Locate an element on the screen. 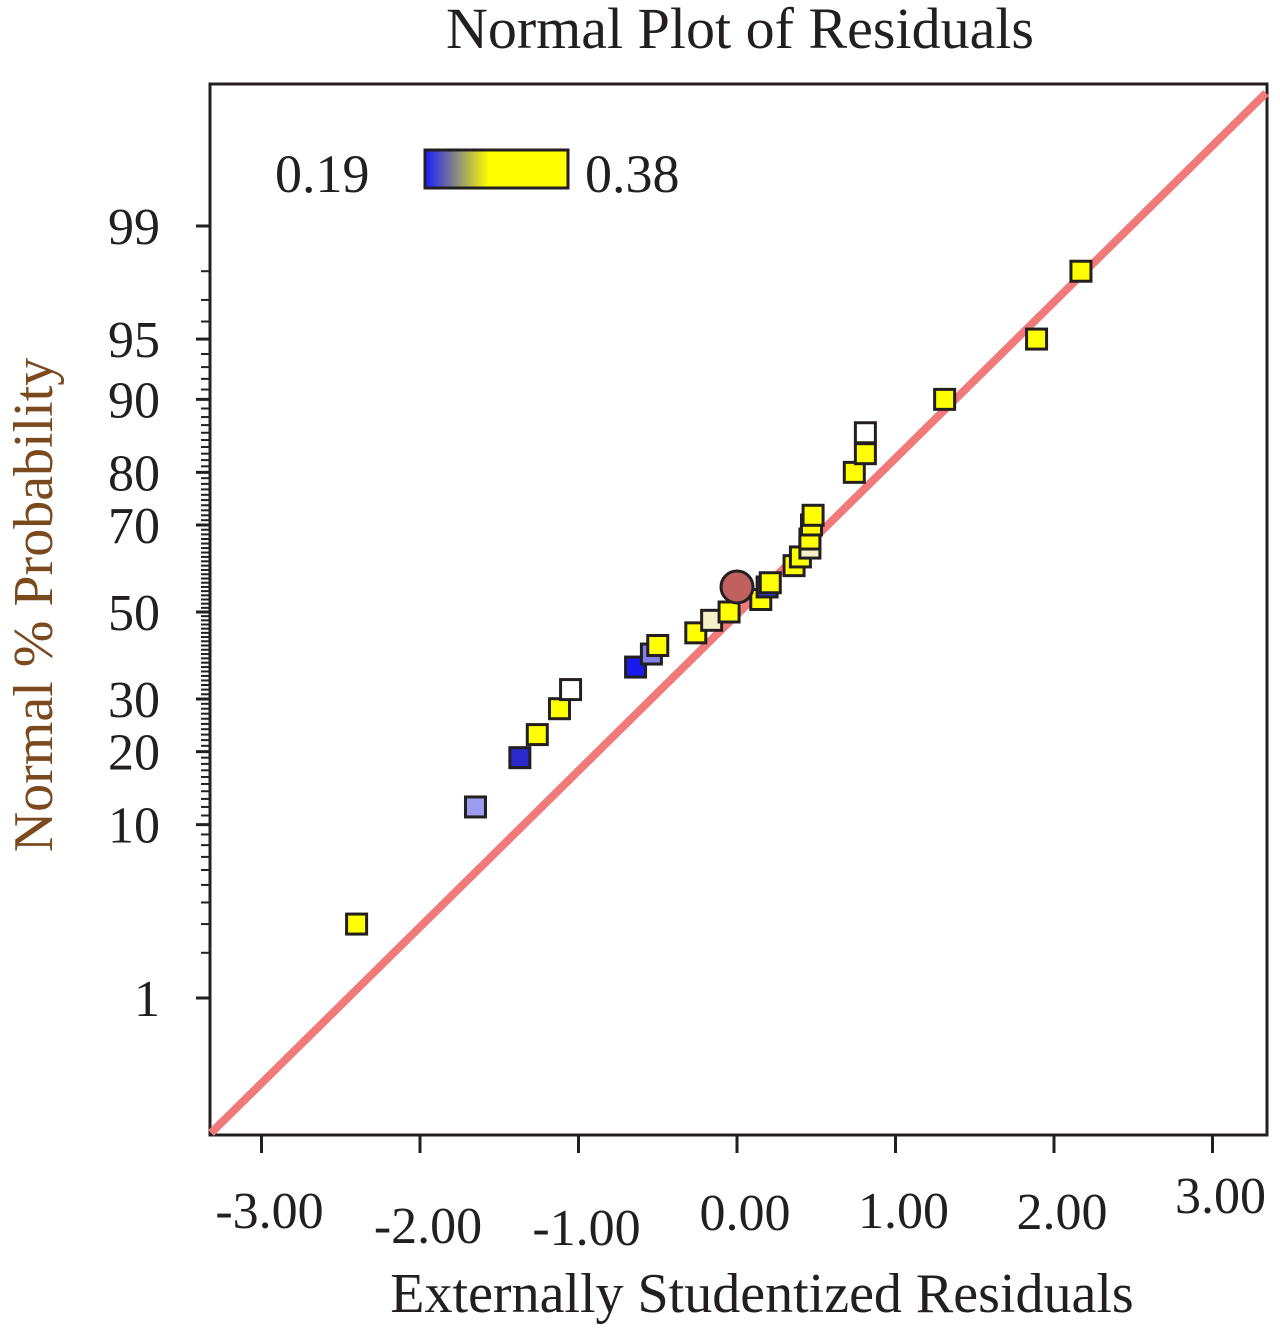  y-tick-label: 10 is located at coordinates (134, 826).